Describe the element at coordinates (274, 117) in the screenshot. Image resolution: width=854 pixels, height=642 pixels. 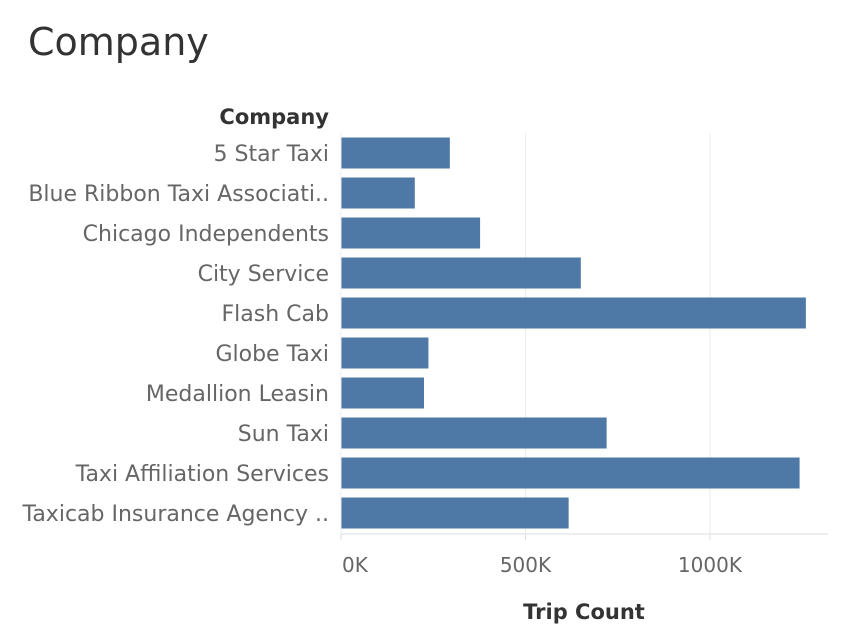
I see `row-header: Company` at that location.